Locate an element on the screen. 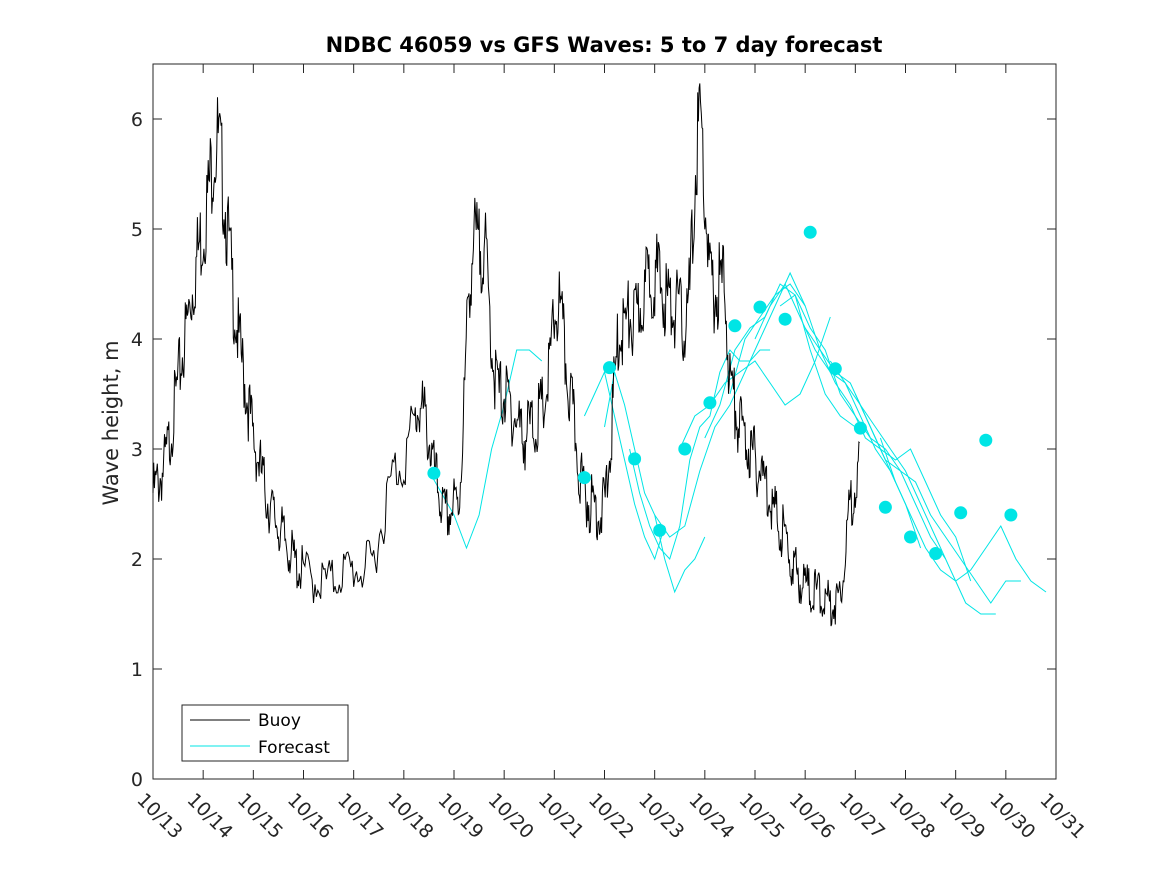 This screenshot has height=875, width=1167. x-tick-label: 10/15 is located at coordinates (260, 816).